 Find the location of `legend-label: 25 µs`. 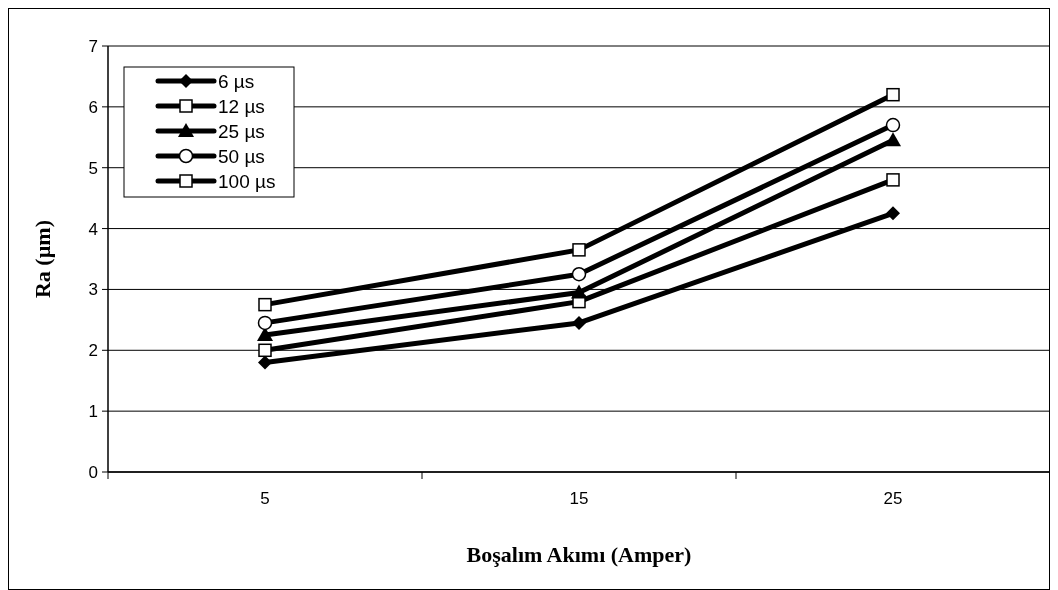

legend-label: 25 µs is located at coordinates (241, 131).